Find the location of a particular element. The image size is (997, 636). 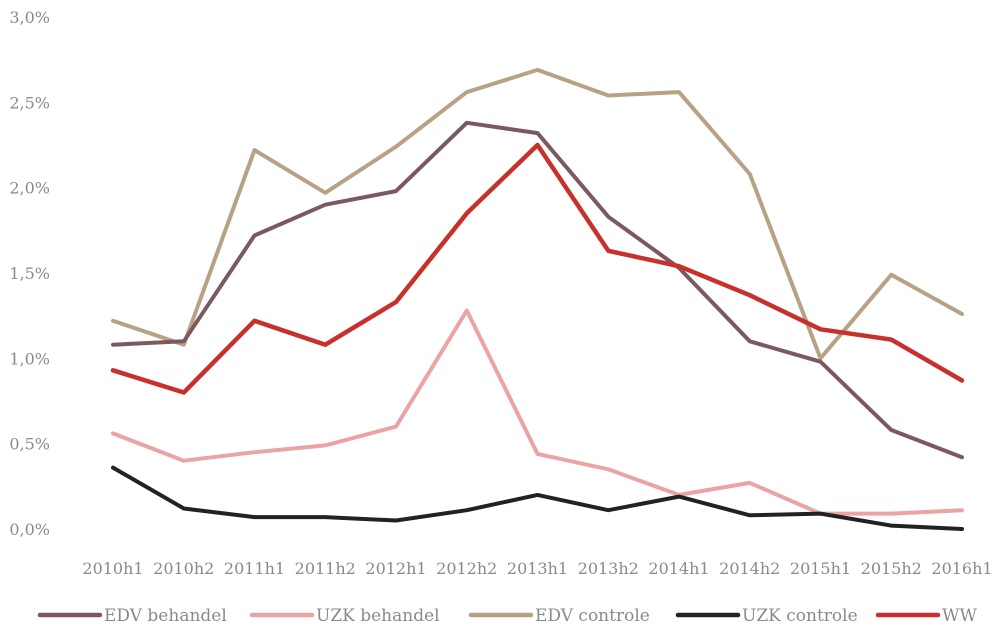

y-tick-label: 3,0% is located at coordinates (29, 17).